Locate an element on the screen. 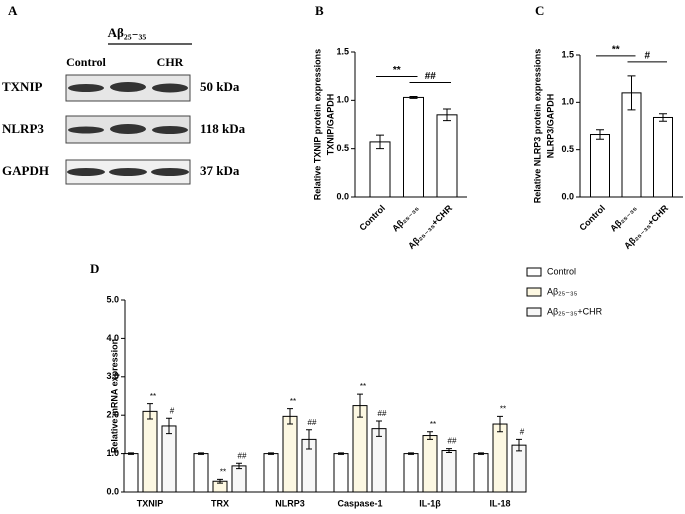  column-label: Control is located at coordinates (86, 62).